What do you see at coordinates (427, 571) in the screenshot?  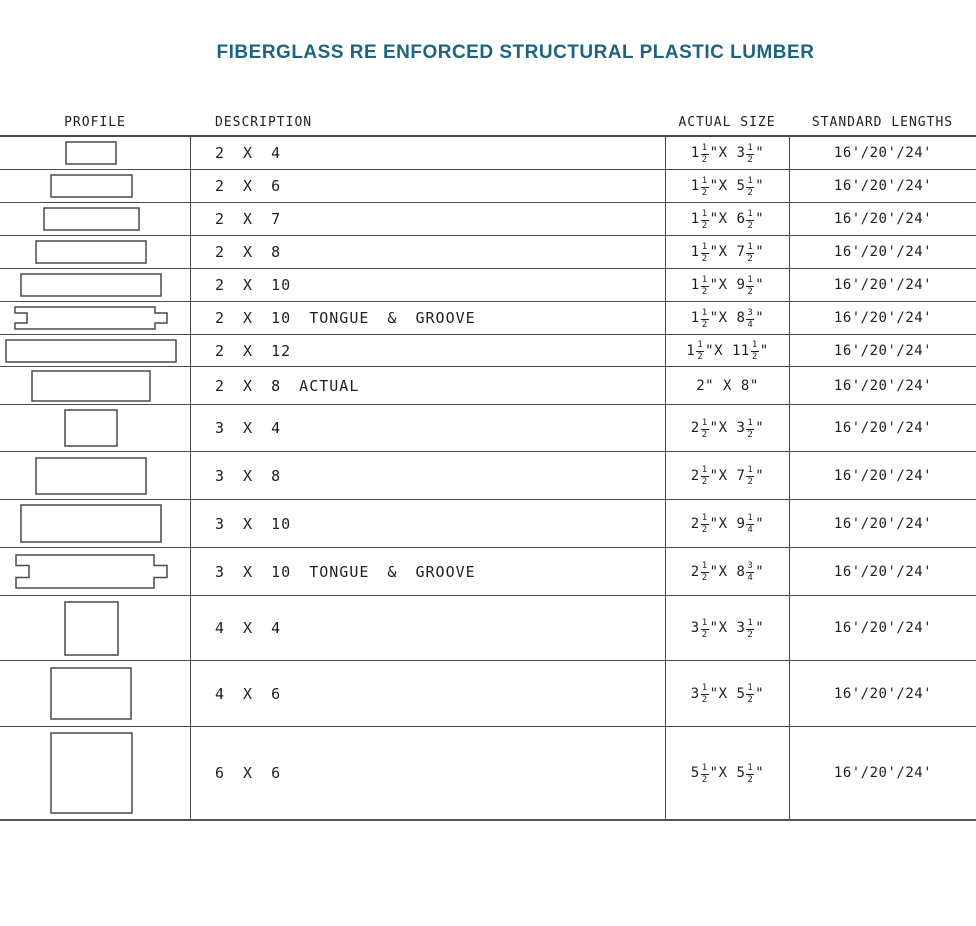 I see `description-cell: 3 X 10 TONGUE & GROOVE` at bounding box center [427, 571].